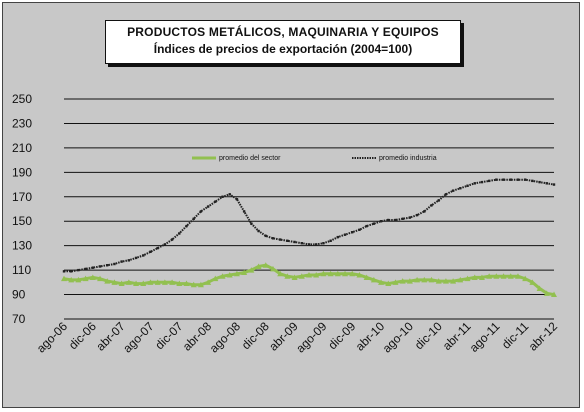 The height and width of the screenshot is (412, 584). I want to click on y-tick-label: 250, so click(22, 99).